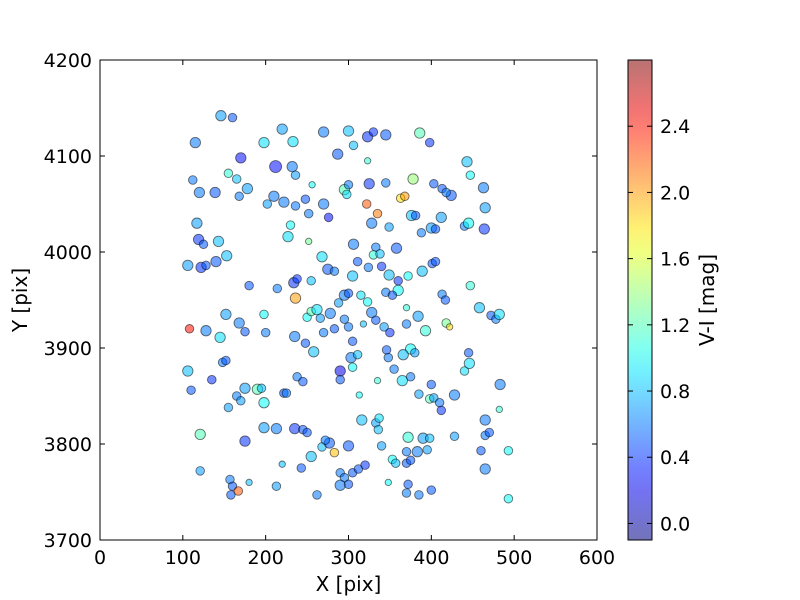  What do you see at coordinates (68, 253) in the screenshot?
I see `y-tick-label-3: 4000` at bounding box center [68, 253].